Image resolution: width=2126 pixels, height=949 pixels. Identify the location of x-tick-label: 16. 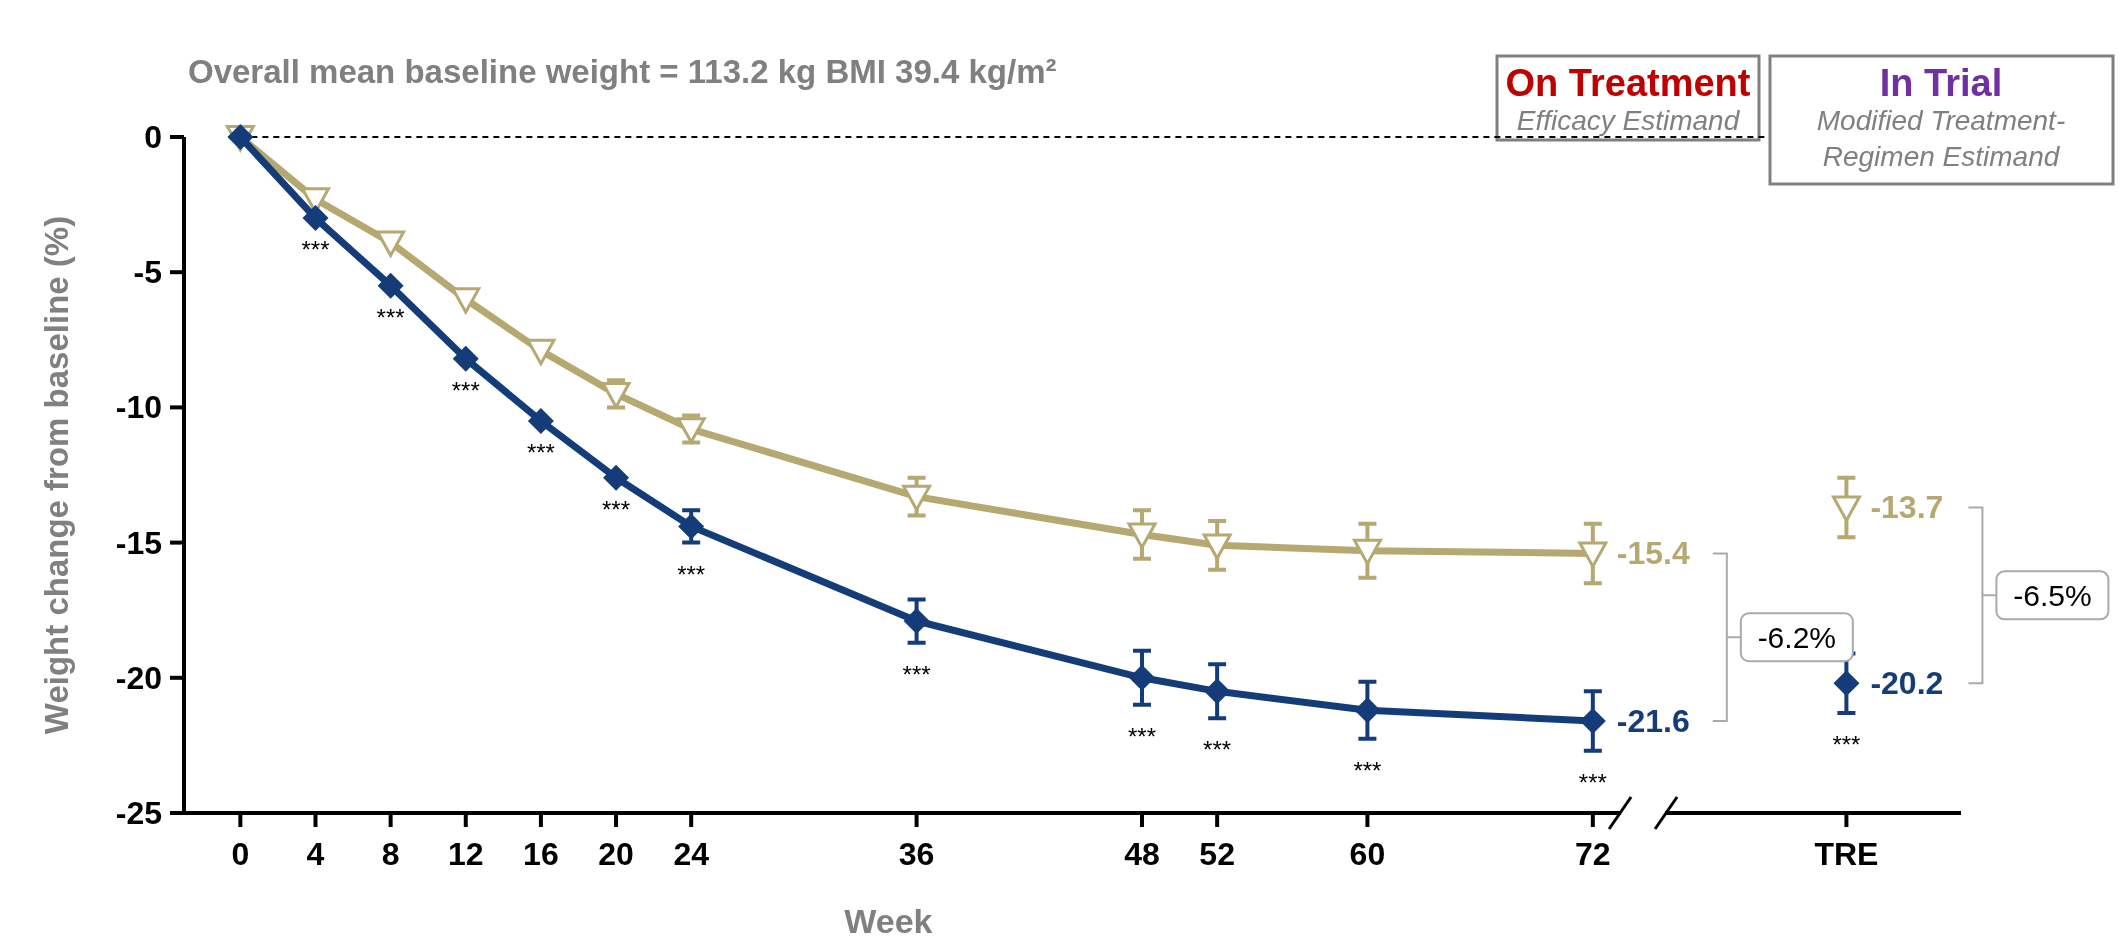
(541, 854).